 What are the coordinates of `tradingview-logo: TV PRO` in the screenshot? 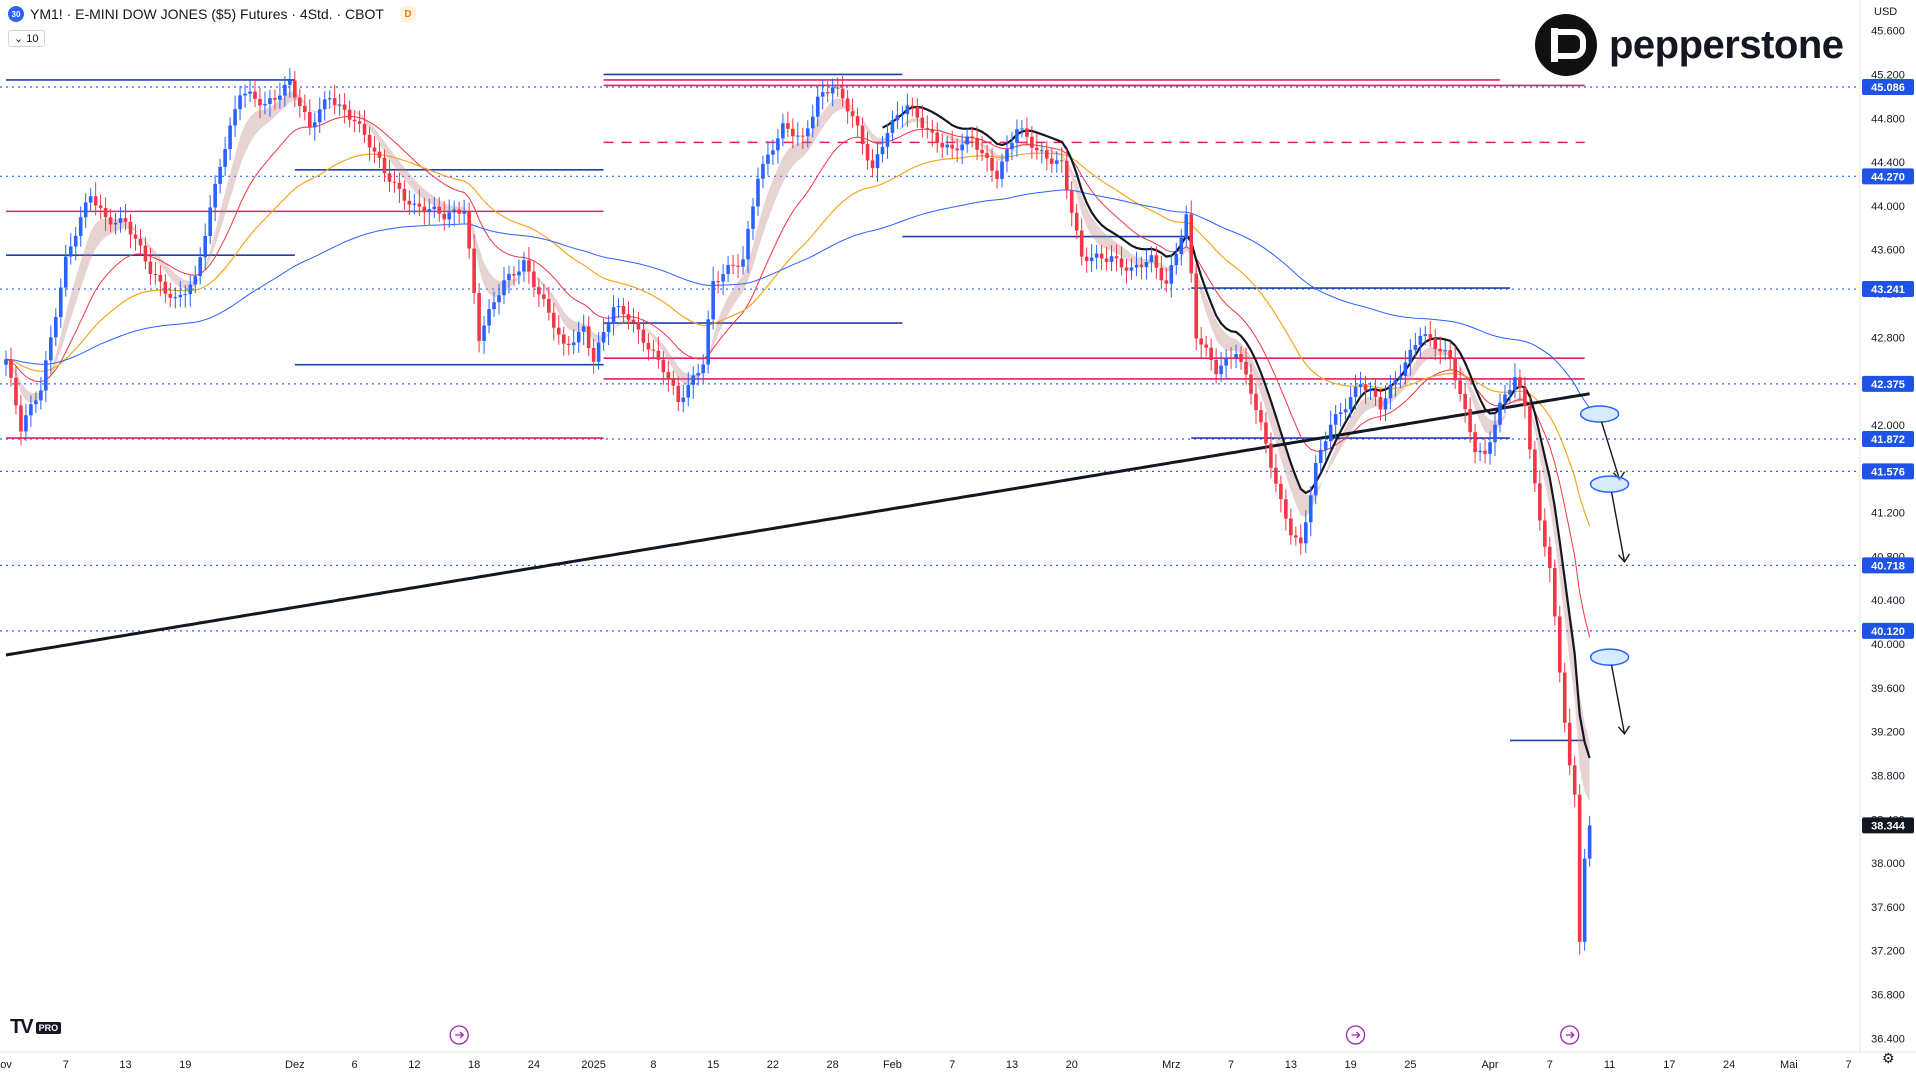 It's located at (36, 1027).